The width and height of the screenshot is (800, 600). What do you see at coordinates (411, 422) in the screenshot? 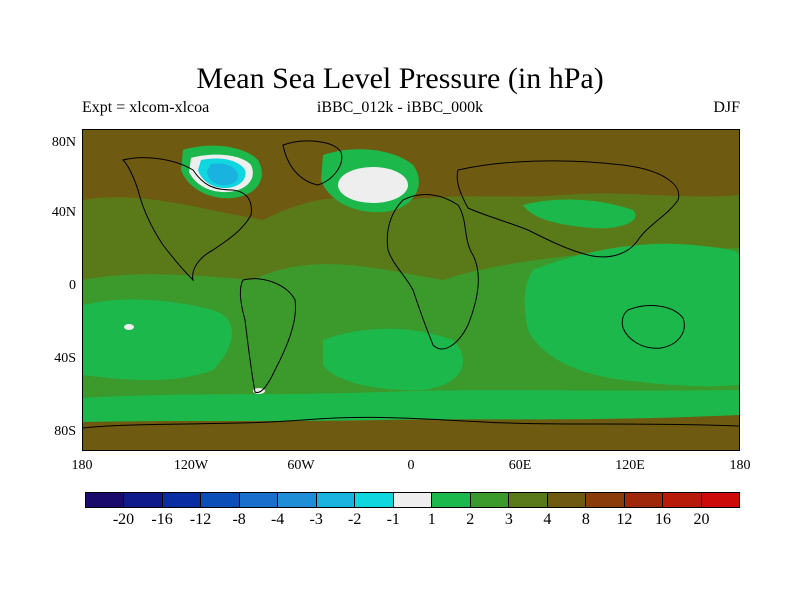
I see `coastline-antarctica` at bounding box center [411, 422].